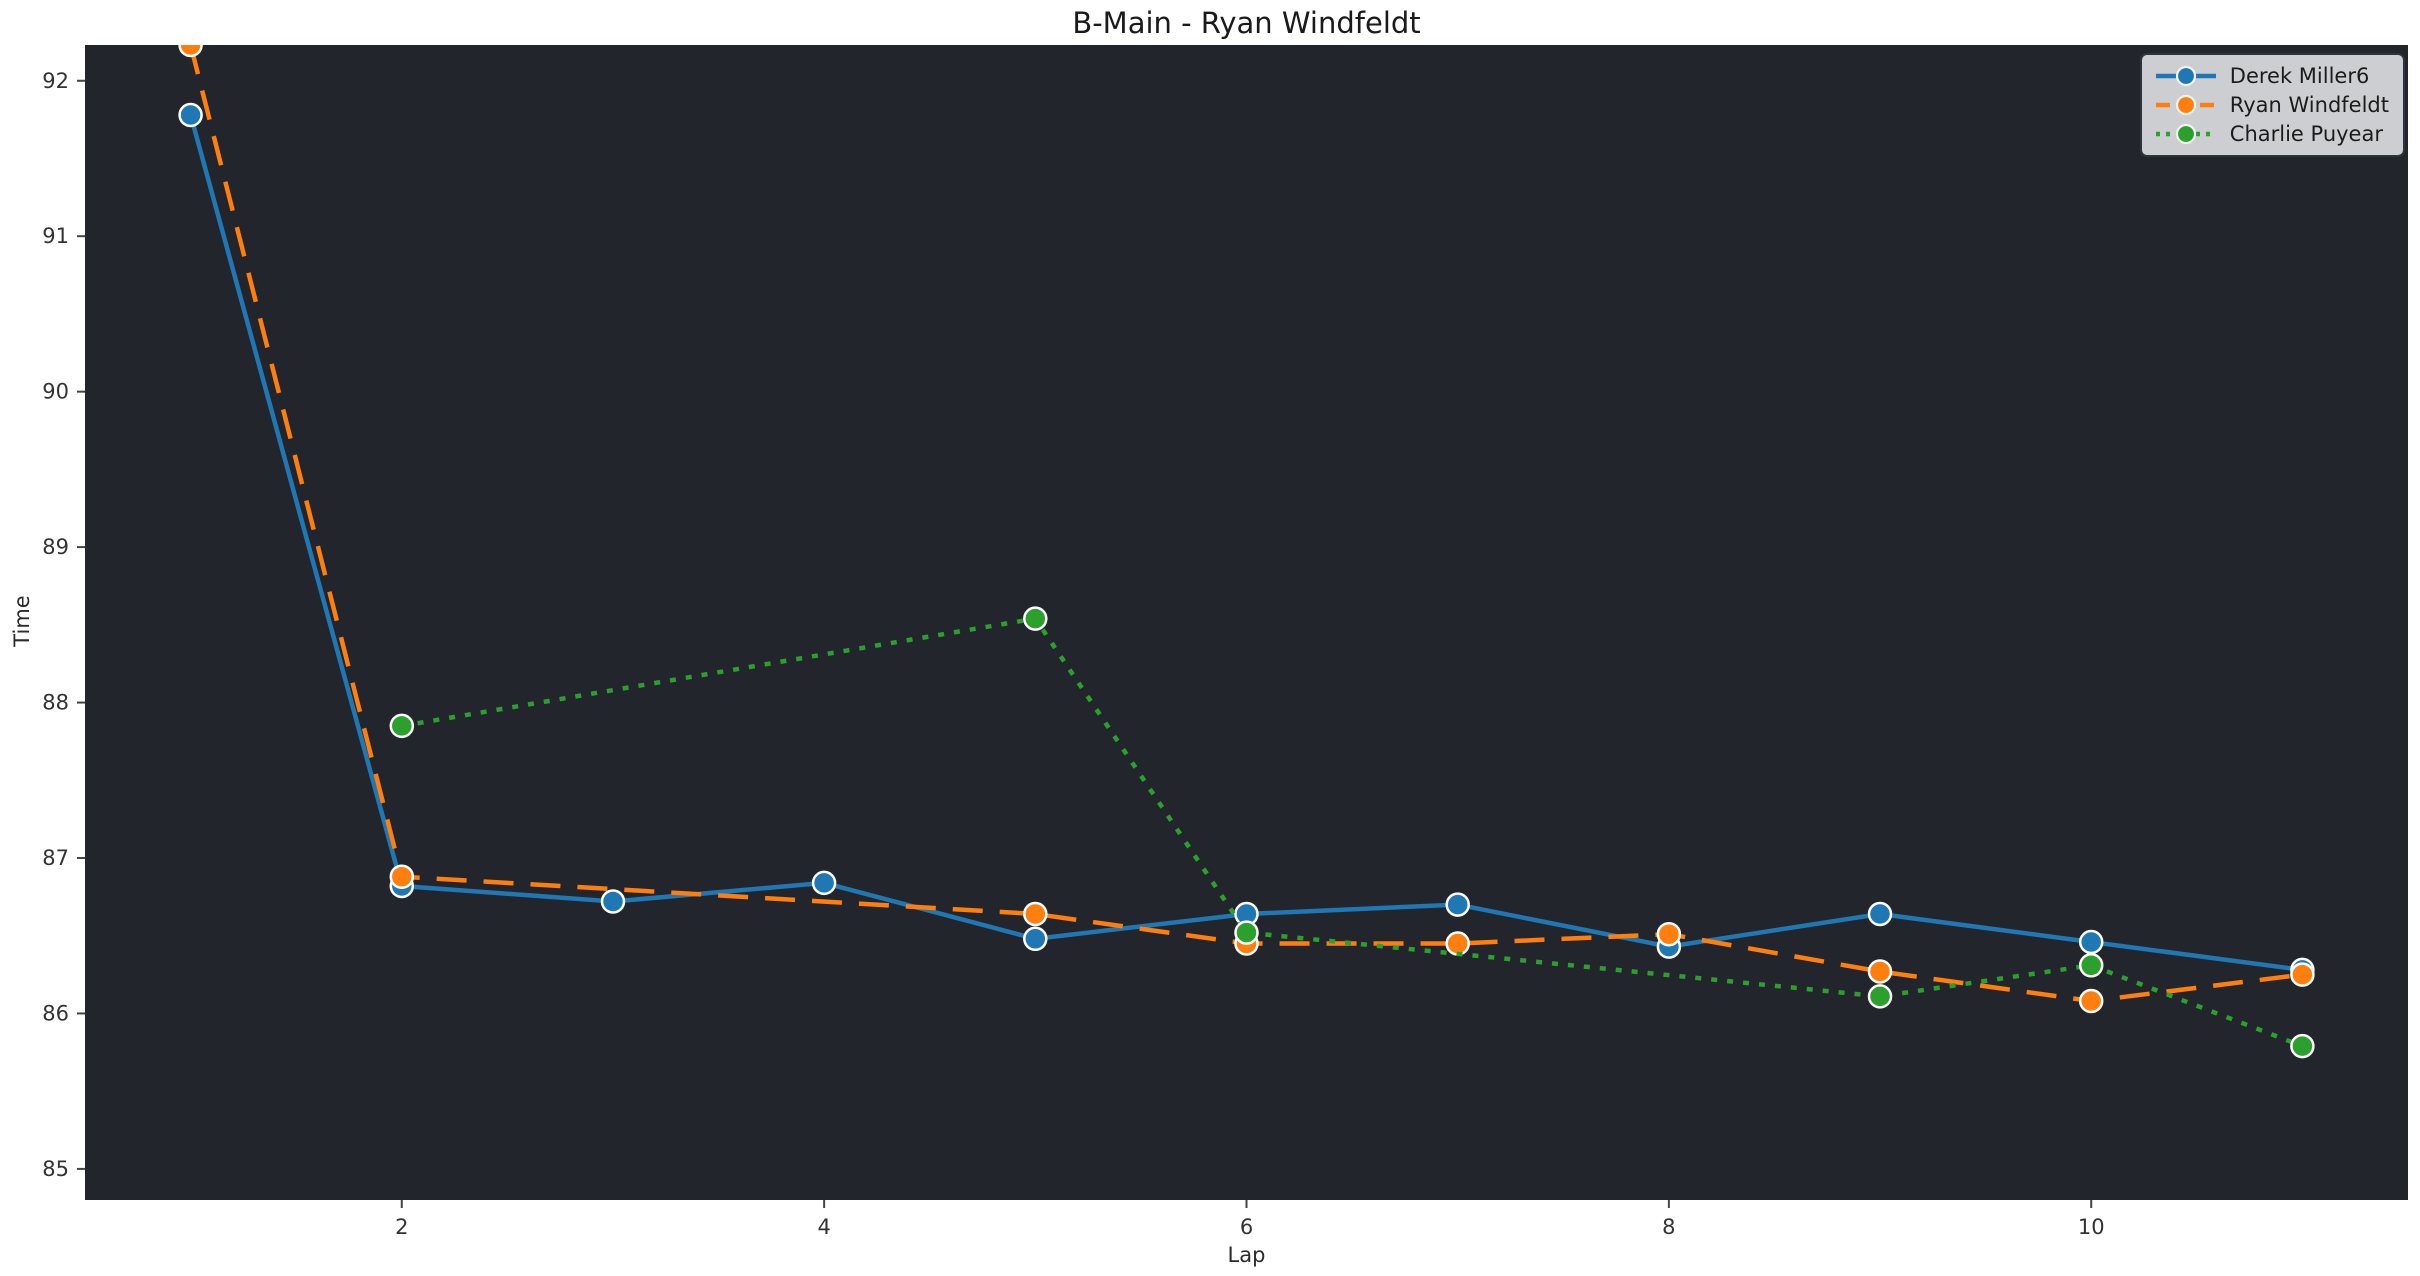  Describe the element at coordinates (55, 703) in the screenshot. I see `y-tick-label: 88` at that location.